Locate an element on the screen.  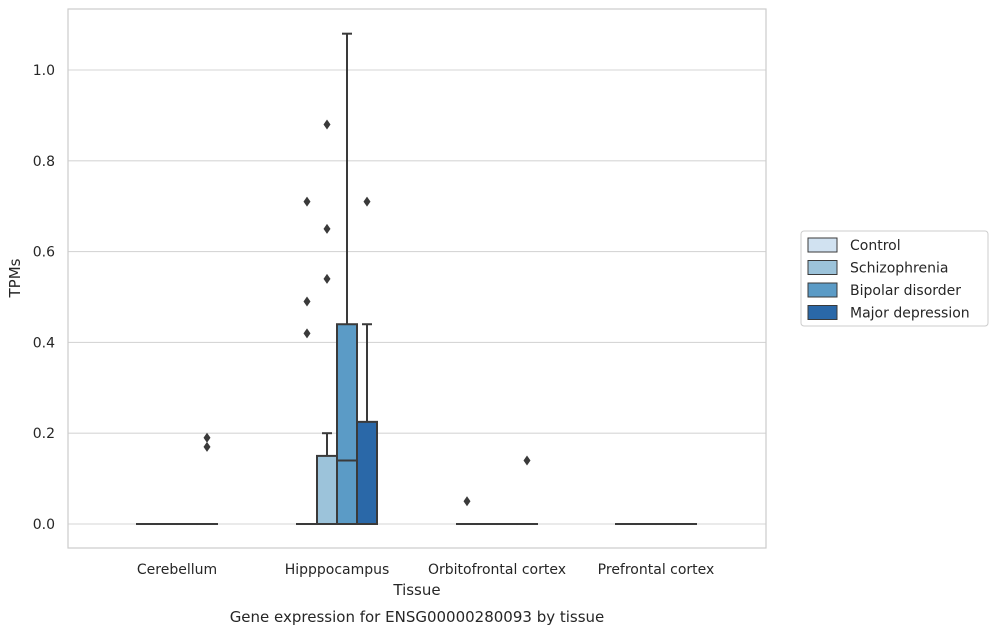
y-tick-label: 0.6 is located at coordinates (44, 253).